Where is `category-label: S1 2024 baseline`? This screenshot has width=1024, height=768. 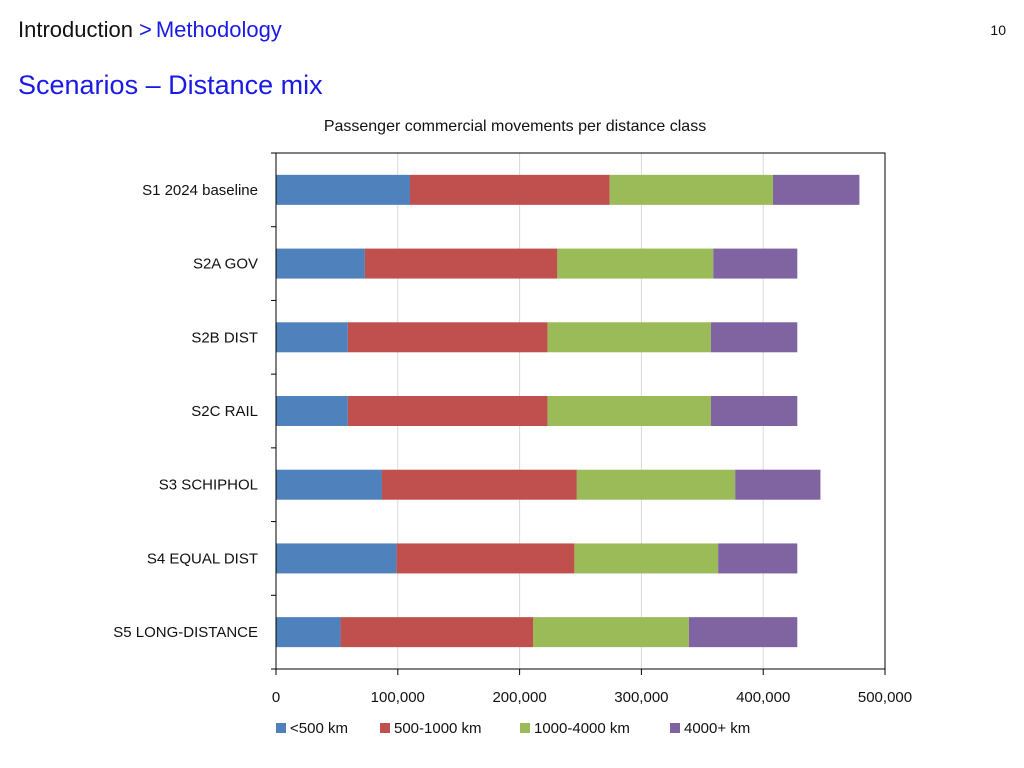 category-label: S1 2024 baseline is located at coordinates (200, 190).